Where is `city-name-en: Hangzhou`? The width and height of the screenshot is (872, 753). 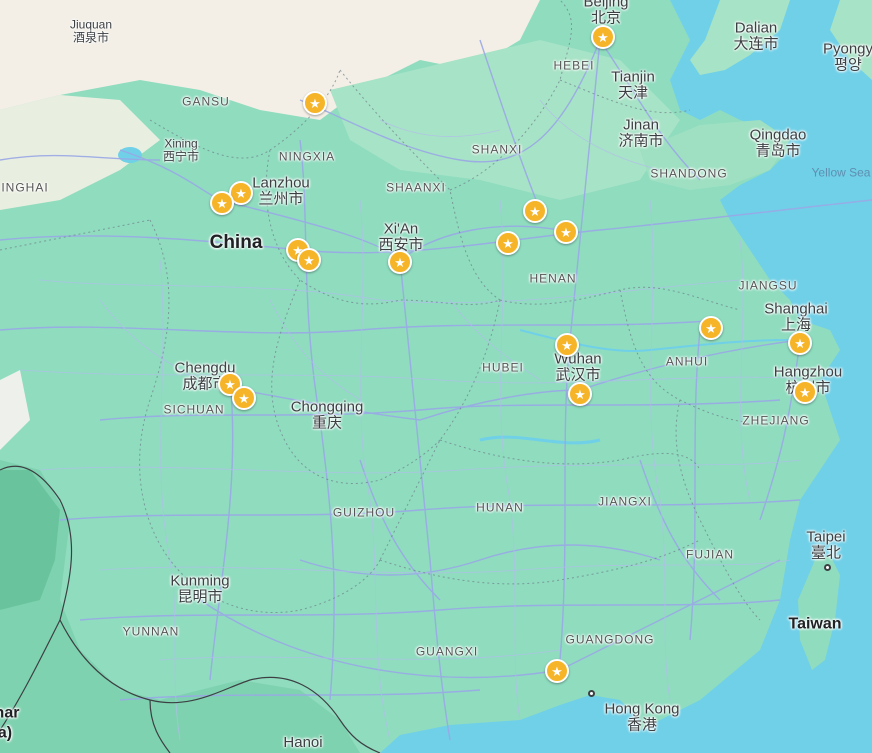
city-name-en: Hangzhou is located at coordinates (808, 372).